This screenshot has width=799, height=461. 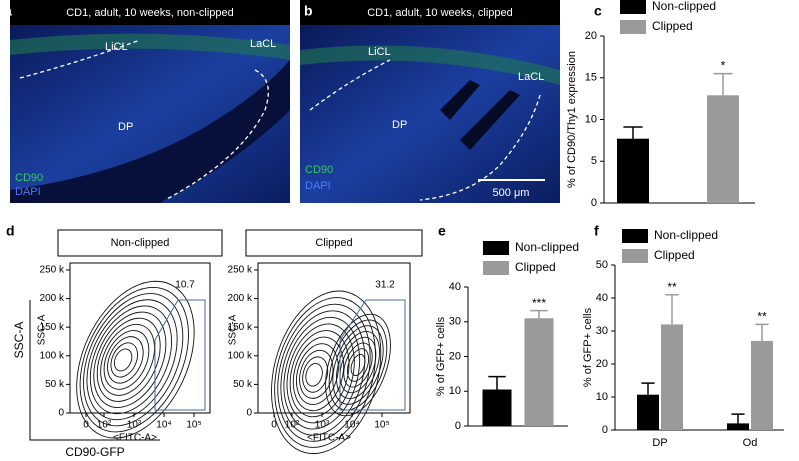 What do you see at coordinates (572, 119) in the screenshot?
I see `y-axis-label: % of CD90/Thy1 expression` at bounding box center [572, 119].